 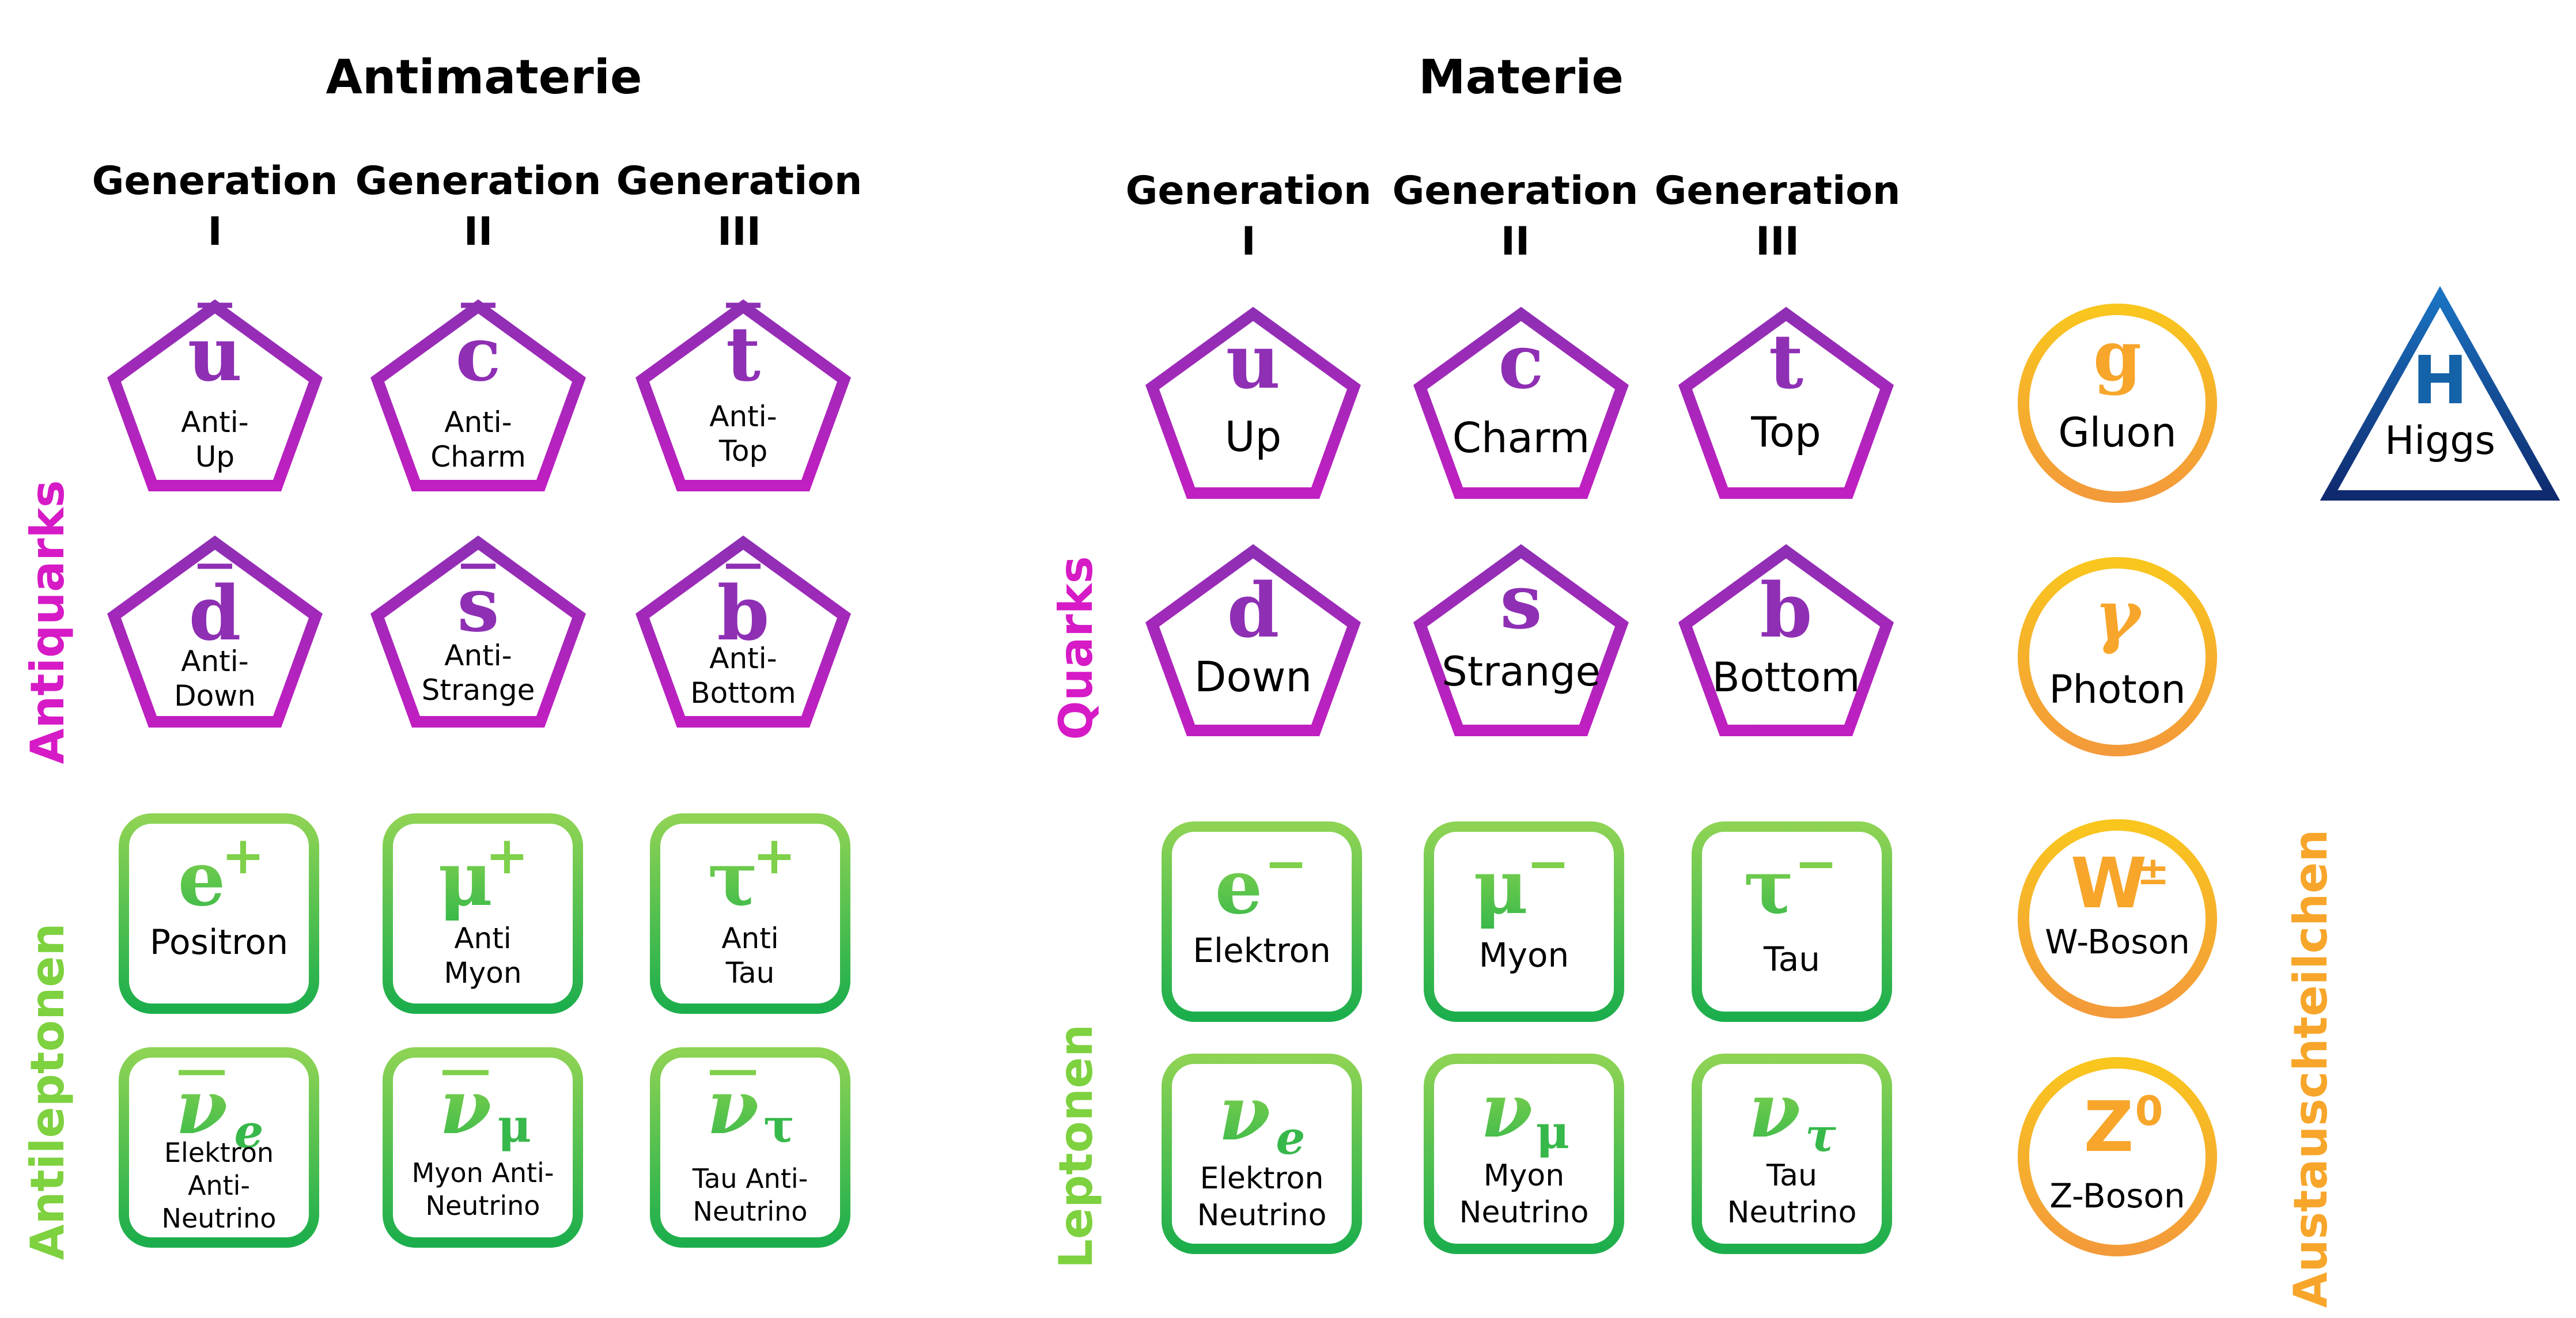 I want to click on particle-symbol: t, so click(x=743, y=354).